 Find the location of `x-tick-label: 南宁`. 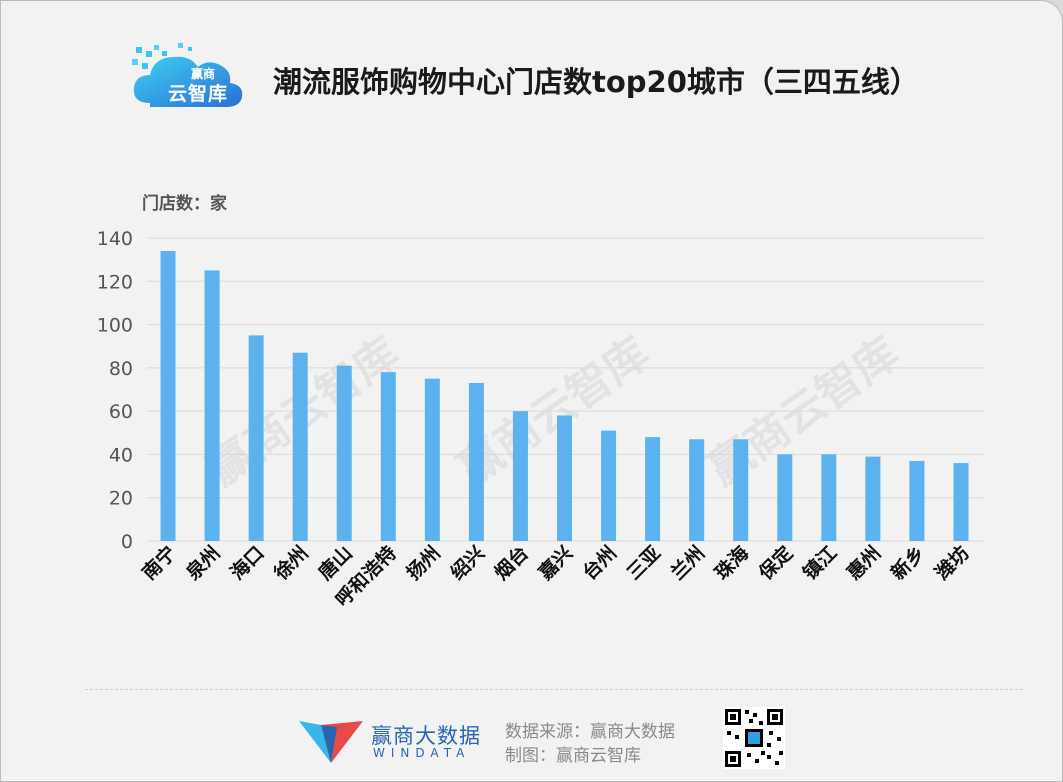

x-tick-label: 南宁 is located at coordinates (158, 562).